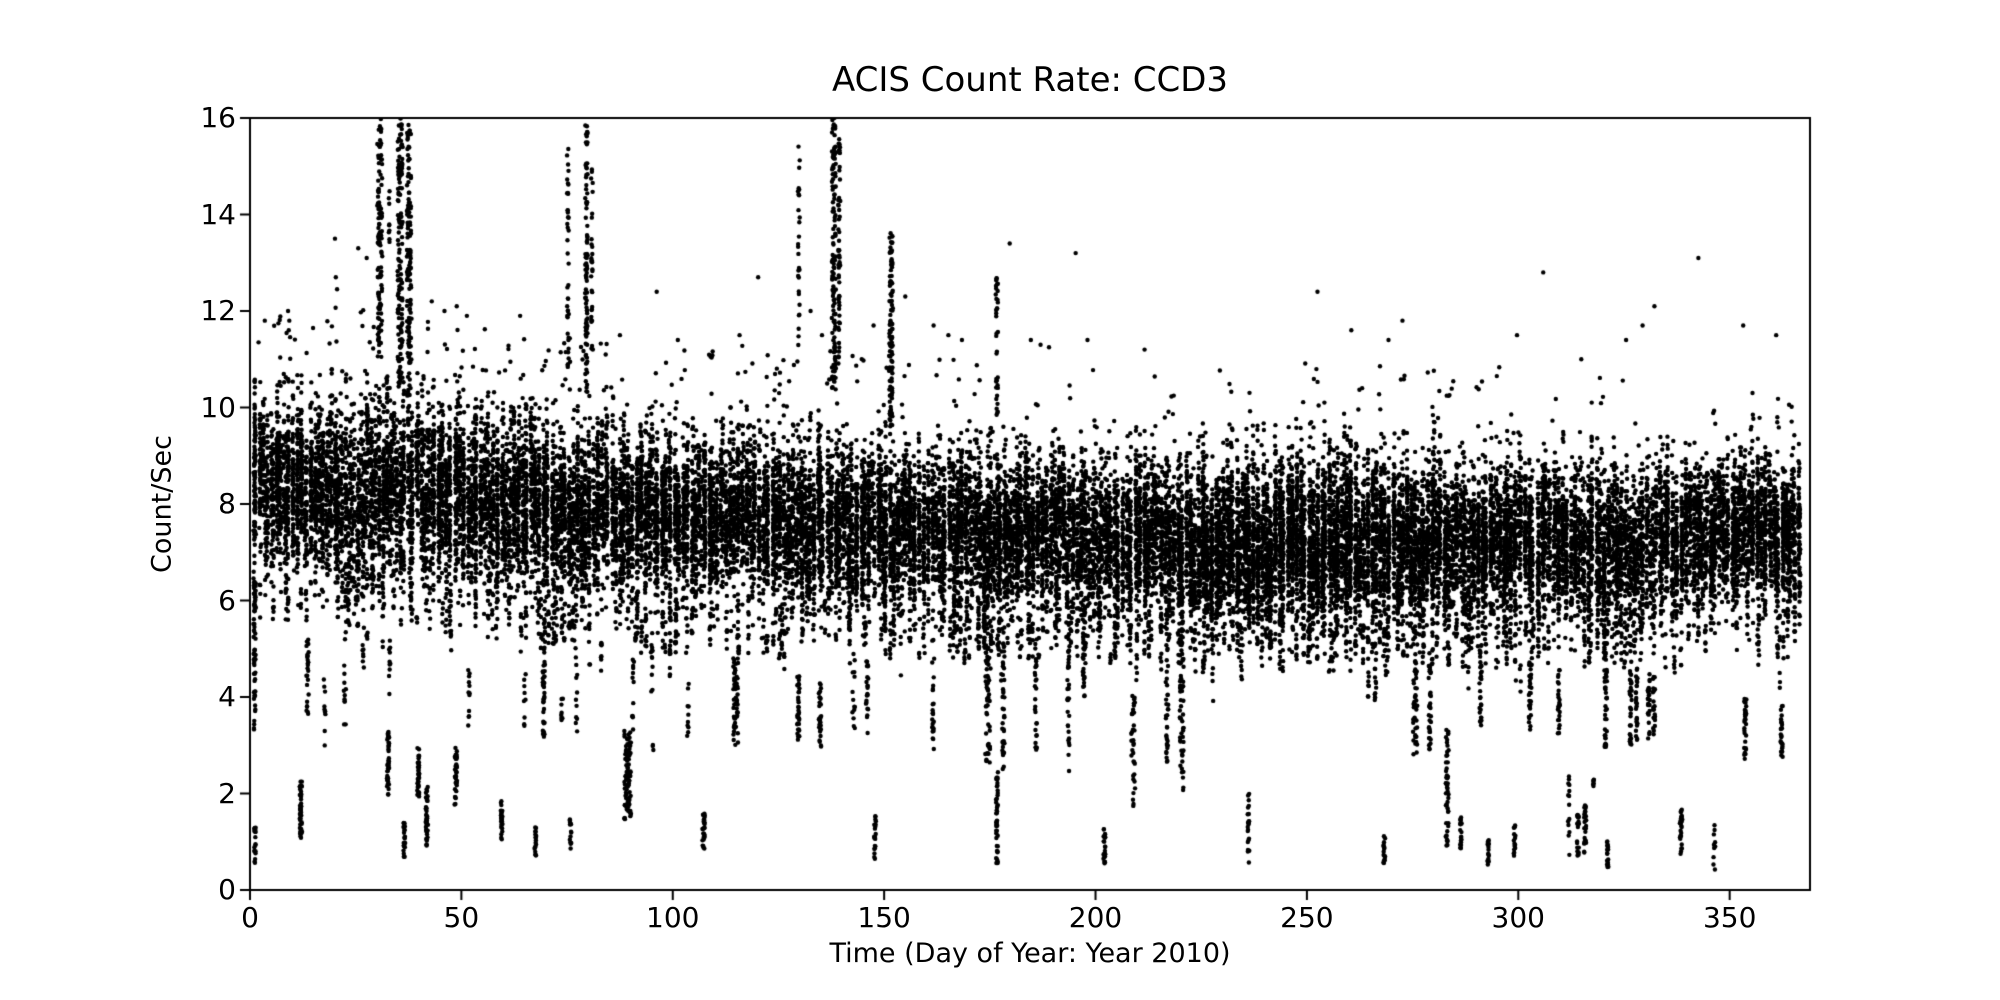  What do you see at coordinates (1030, 80) in the screenshot?
I see `chart-title: ACIS Count Rate: CCD3` at bounding box center [1030, 80].